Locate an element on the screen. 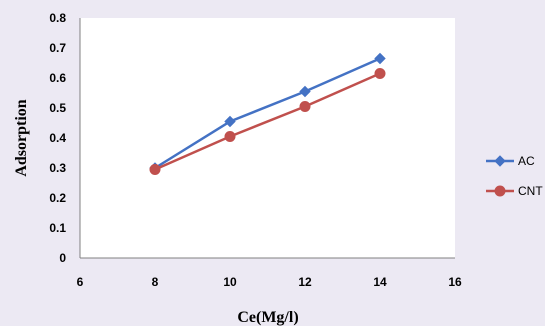  y-tick-label: 0.2 is located at coordinates (57, 198).